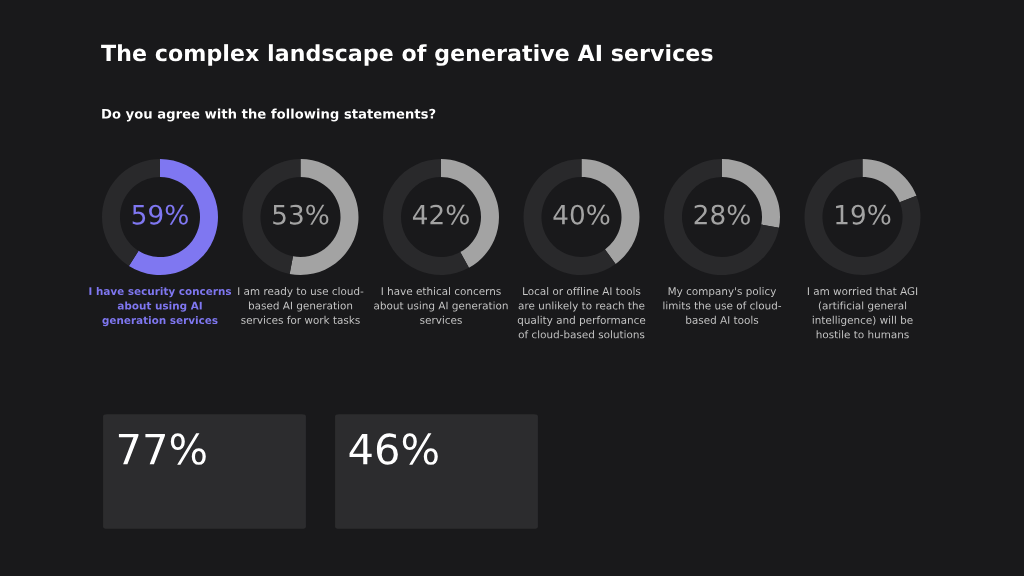  I want to click on text: 28%, so click(722, 214).